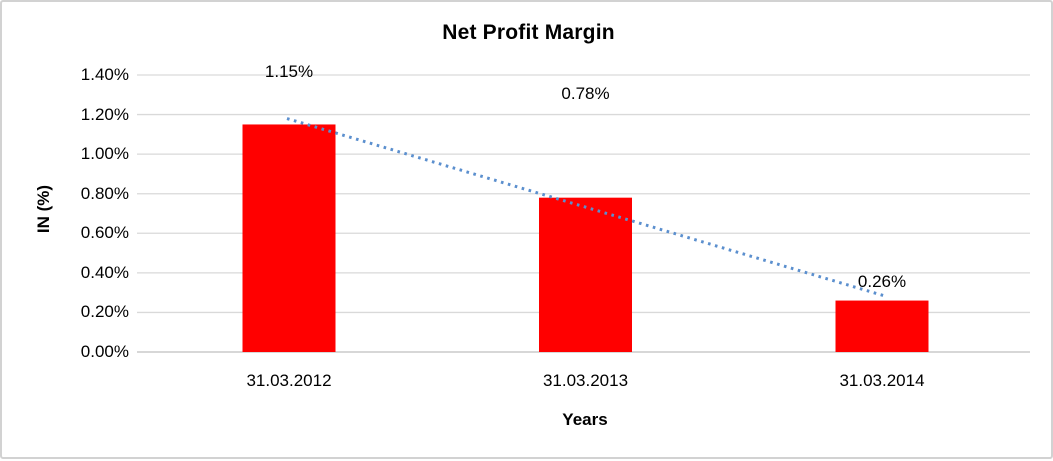 This screenshot has height=461, width=1053. What do you see at coordinates (585, 93) in the screenshot?
I see `data-label: 0.78%` at bounding box center [585, 93].